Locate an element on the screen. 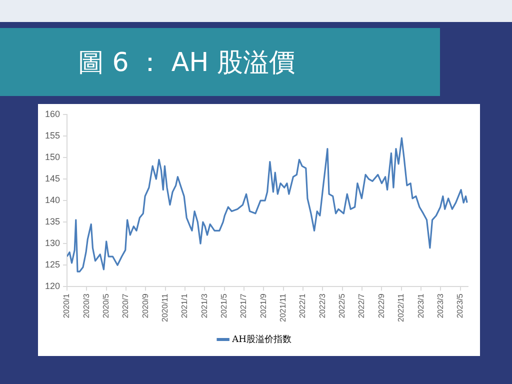 This screenshot has height=384, width=512. x-tick-label: 2022/7 is located at coordinates (361, 305).